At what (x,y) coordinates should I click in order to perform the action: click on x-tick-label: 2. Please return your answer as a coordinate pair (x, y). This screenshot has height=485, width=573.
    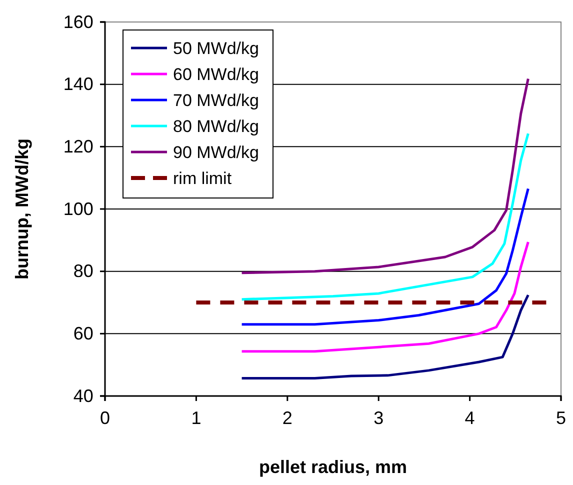
    Looking at the image, I should click on (287, 418).